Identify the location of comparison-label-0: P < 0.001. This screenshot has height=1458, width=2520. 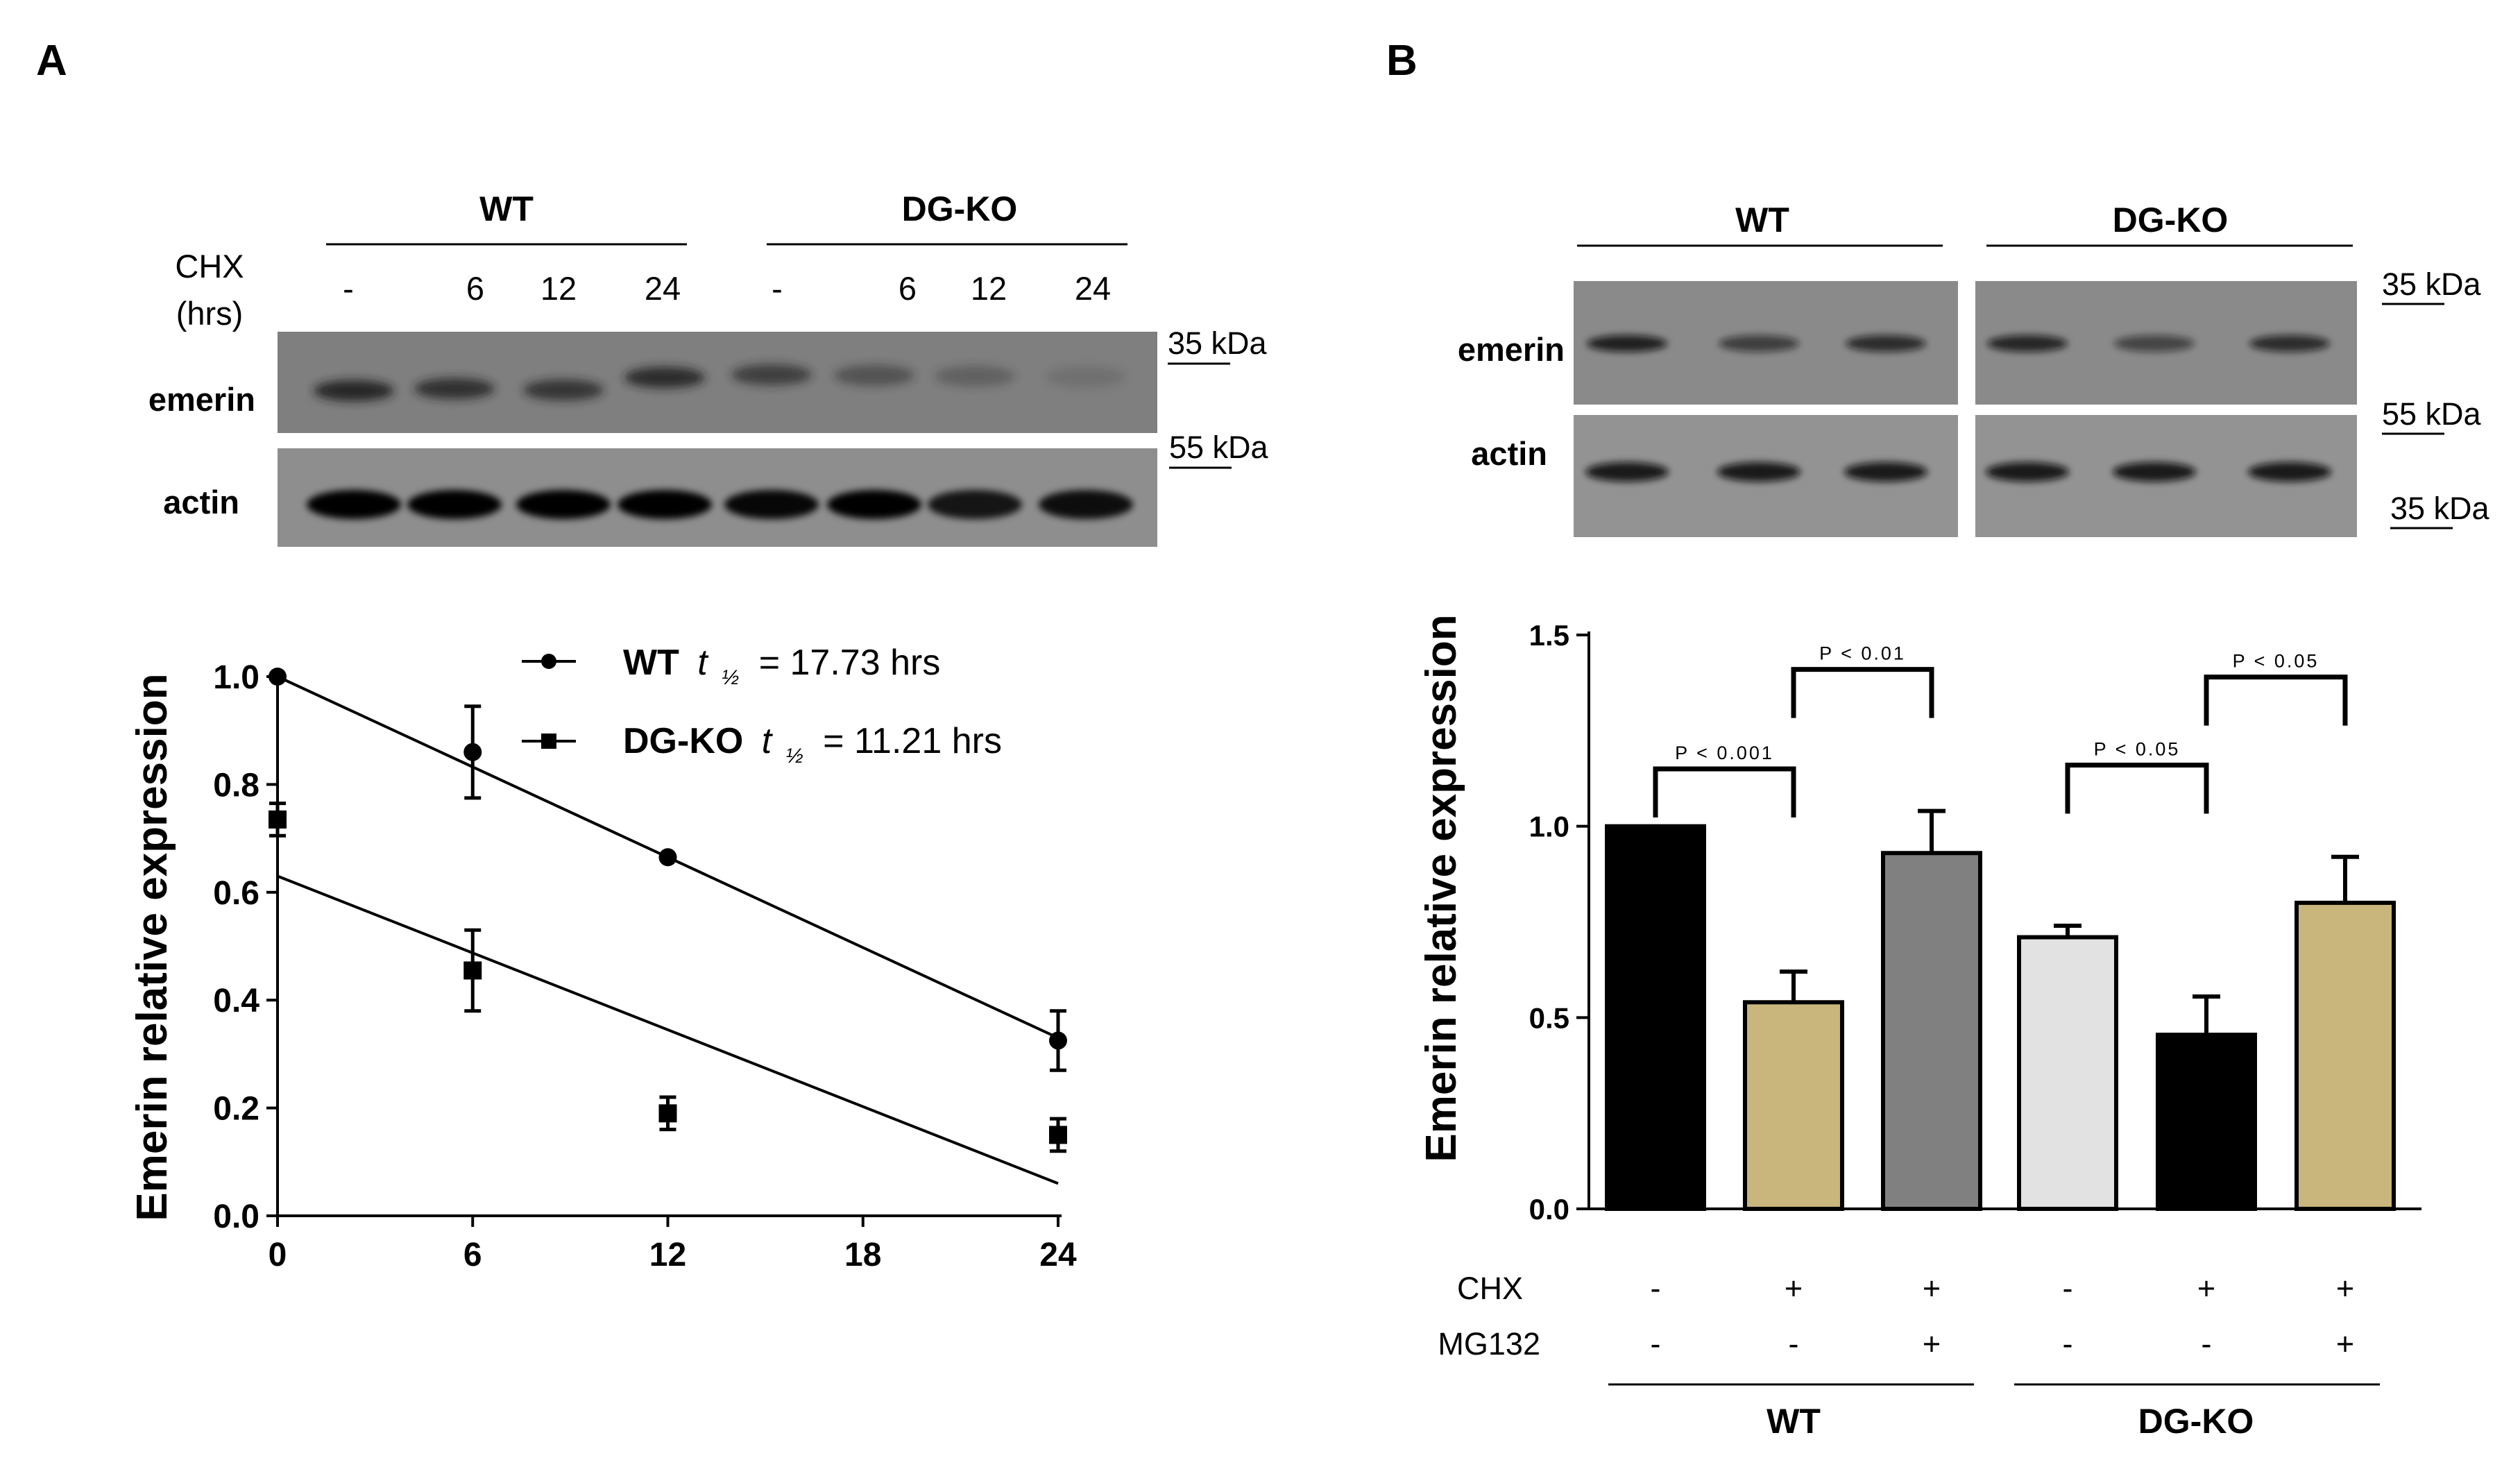
(1724, 753).